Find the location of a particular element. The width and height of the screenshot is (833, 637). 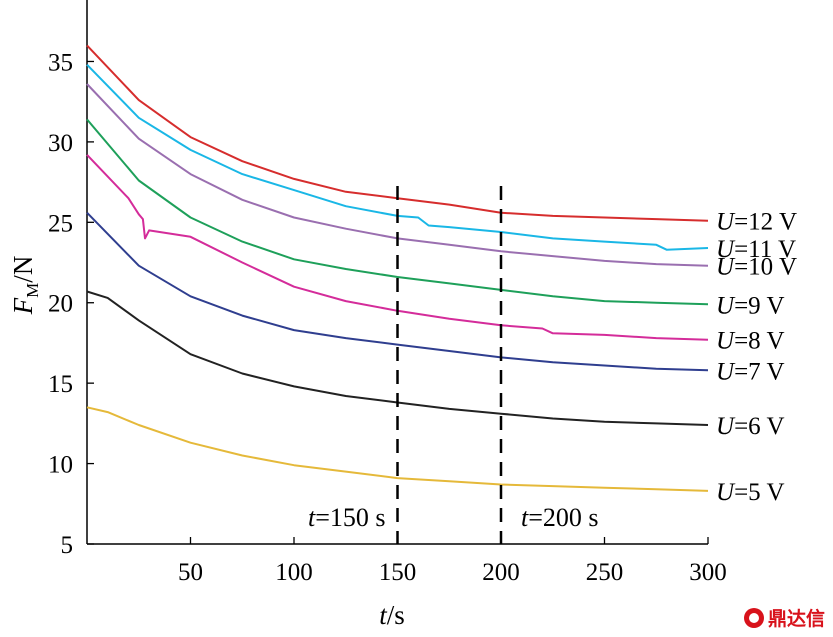

x-tick-label: 100 is located at coordinates (294, 572).